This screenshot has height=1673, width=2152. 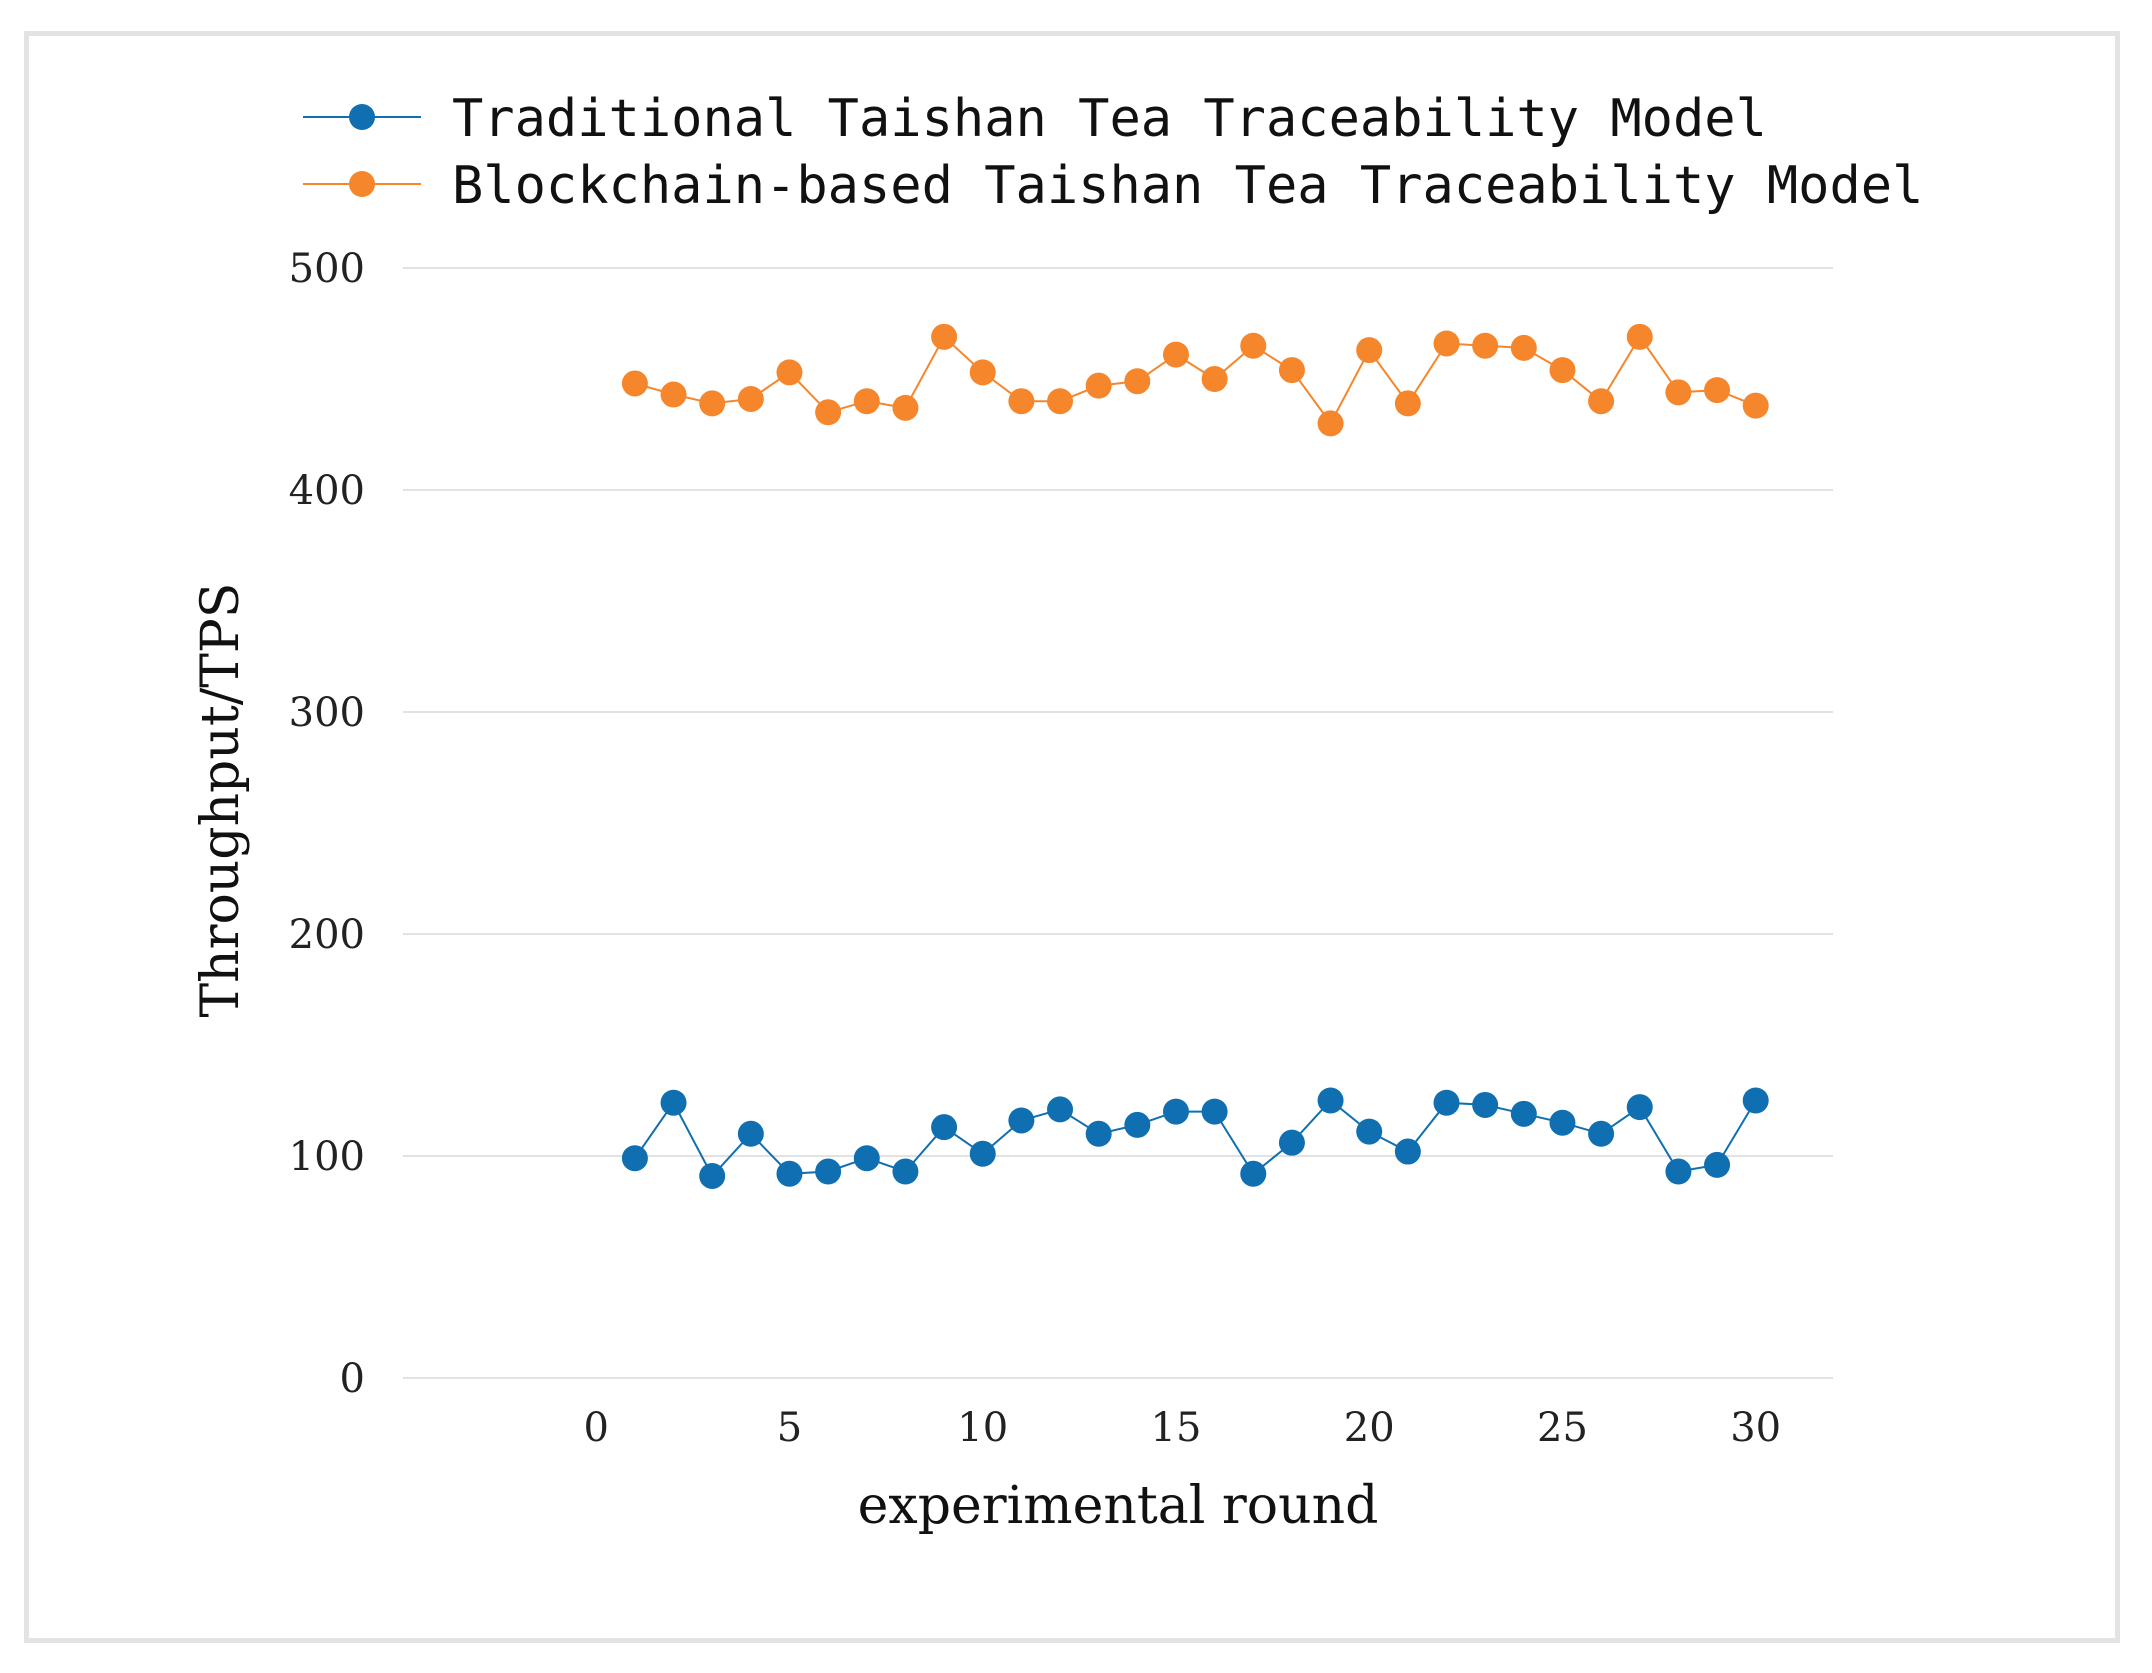 I want to click on data-point-s0-x2, so click(x=673, y=1102).